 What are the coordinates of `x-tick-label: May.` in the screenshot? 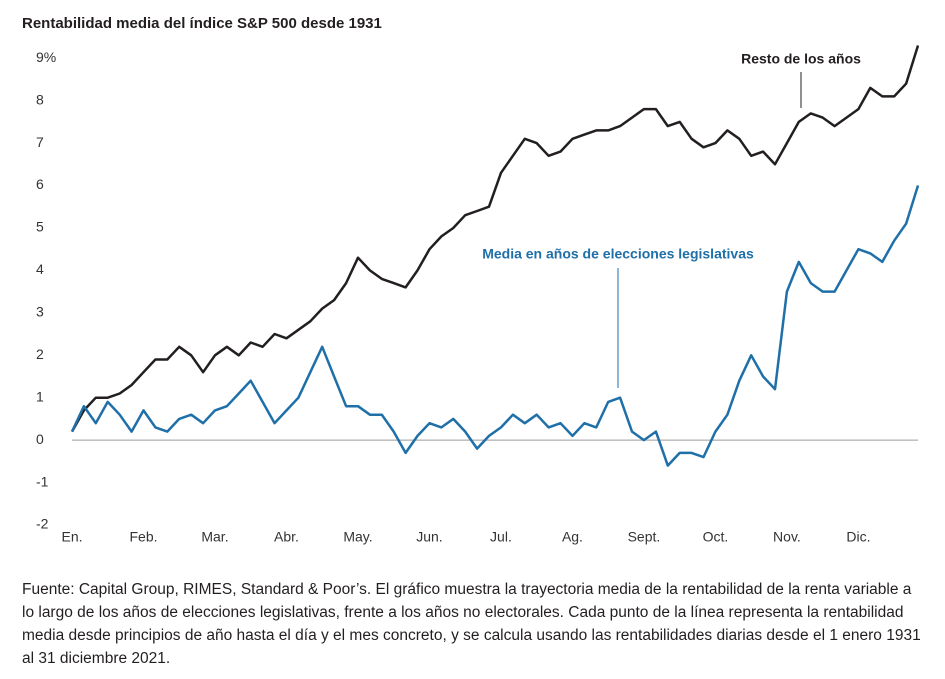 It's located at (357, 537).